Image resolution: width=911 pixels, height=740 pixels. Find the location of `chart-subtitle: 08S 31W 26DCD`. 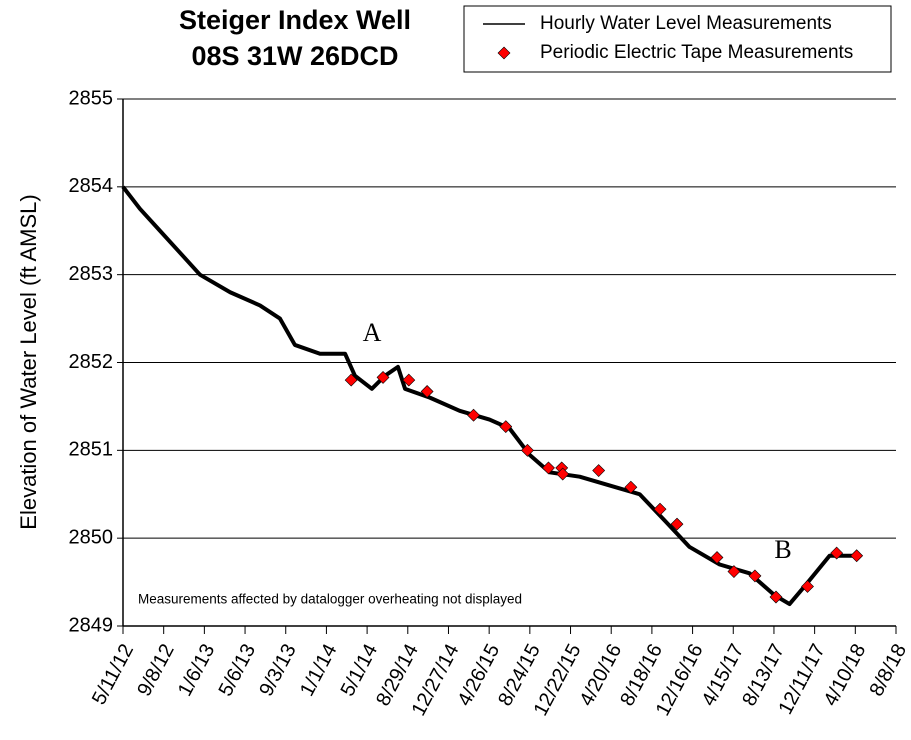

chart-subtitle: 08S 31W 26DCD is located at coordinates (294, 56).